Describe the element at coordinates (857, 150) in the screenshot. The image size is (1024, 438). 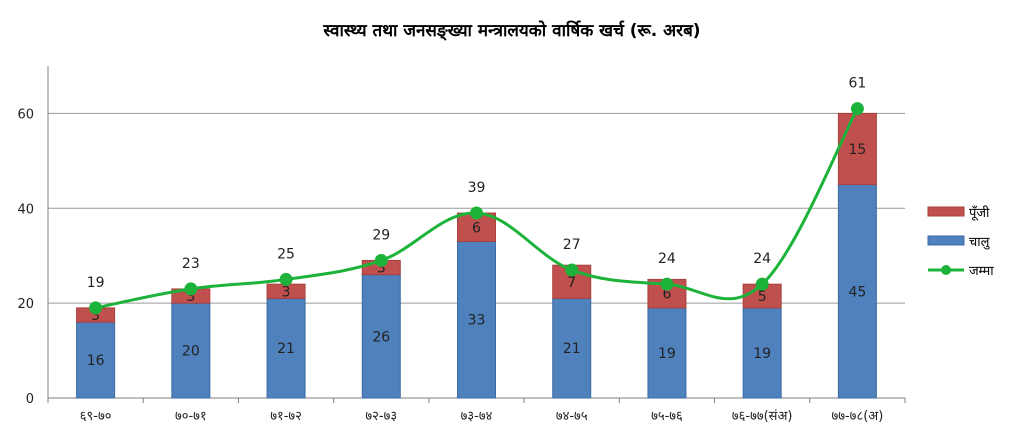
I see `bar-value-label: 15` at that location.